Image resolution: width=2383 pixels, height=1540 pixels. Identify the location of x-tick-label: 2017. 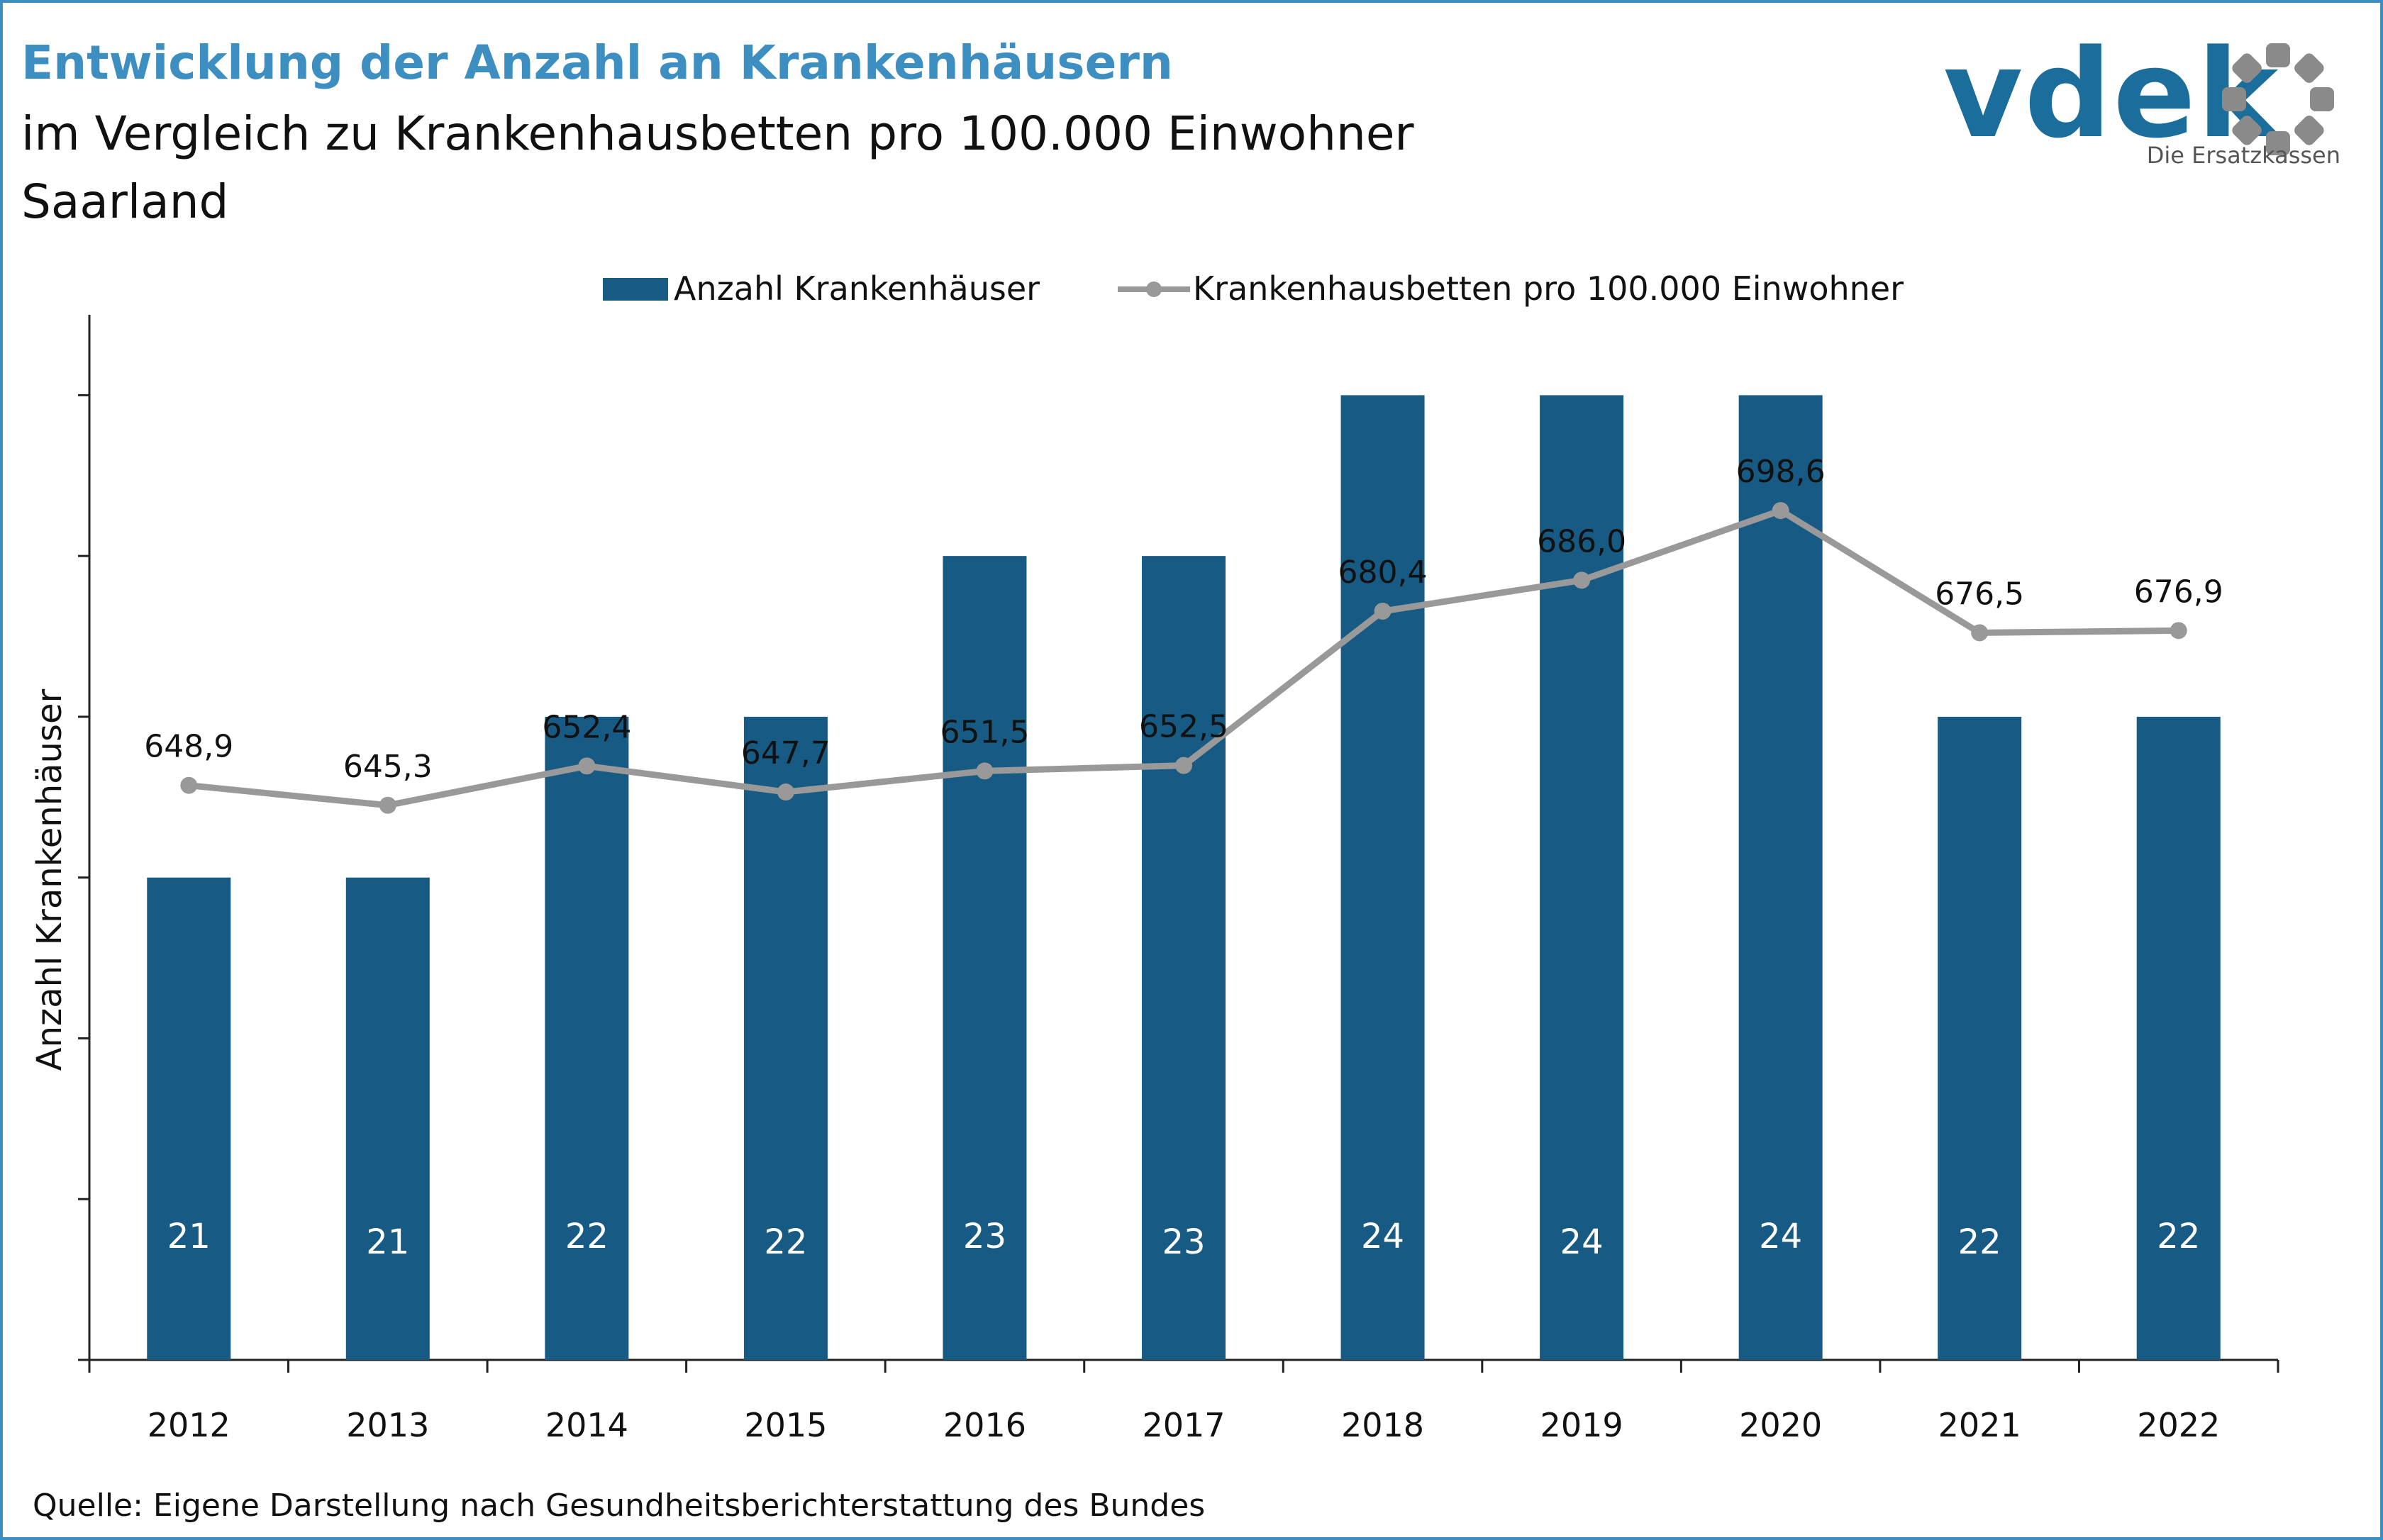
(1183, 1425).